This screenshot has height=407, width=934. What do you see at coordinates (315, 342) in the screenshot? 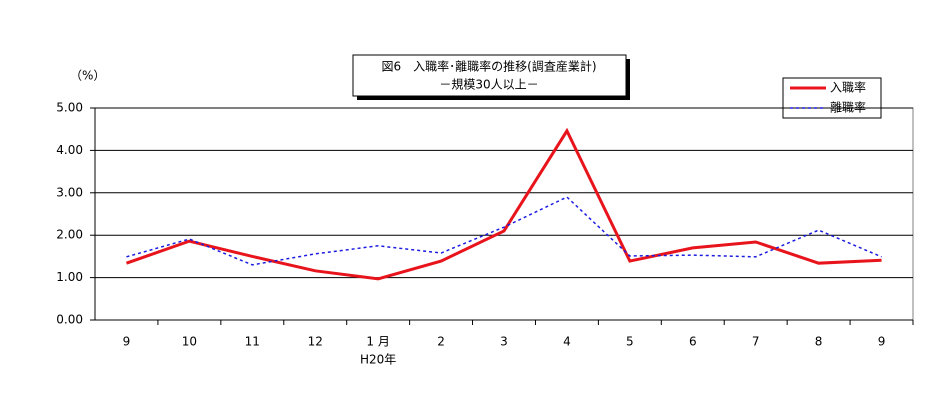
I see `x-tick-label: 12` at bounding box center [315, 342].